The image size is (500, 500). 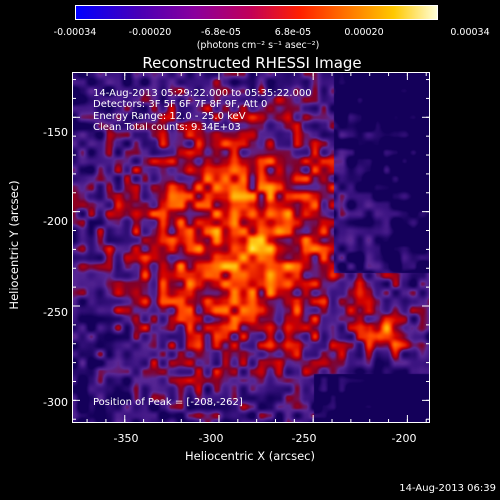 What do you see at coordinates (14, 245) in the screenshot?
I see `y-axis-label: Heliocentric Y (arcsec)` at bounding box center [14, 245].